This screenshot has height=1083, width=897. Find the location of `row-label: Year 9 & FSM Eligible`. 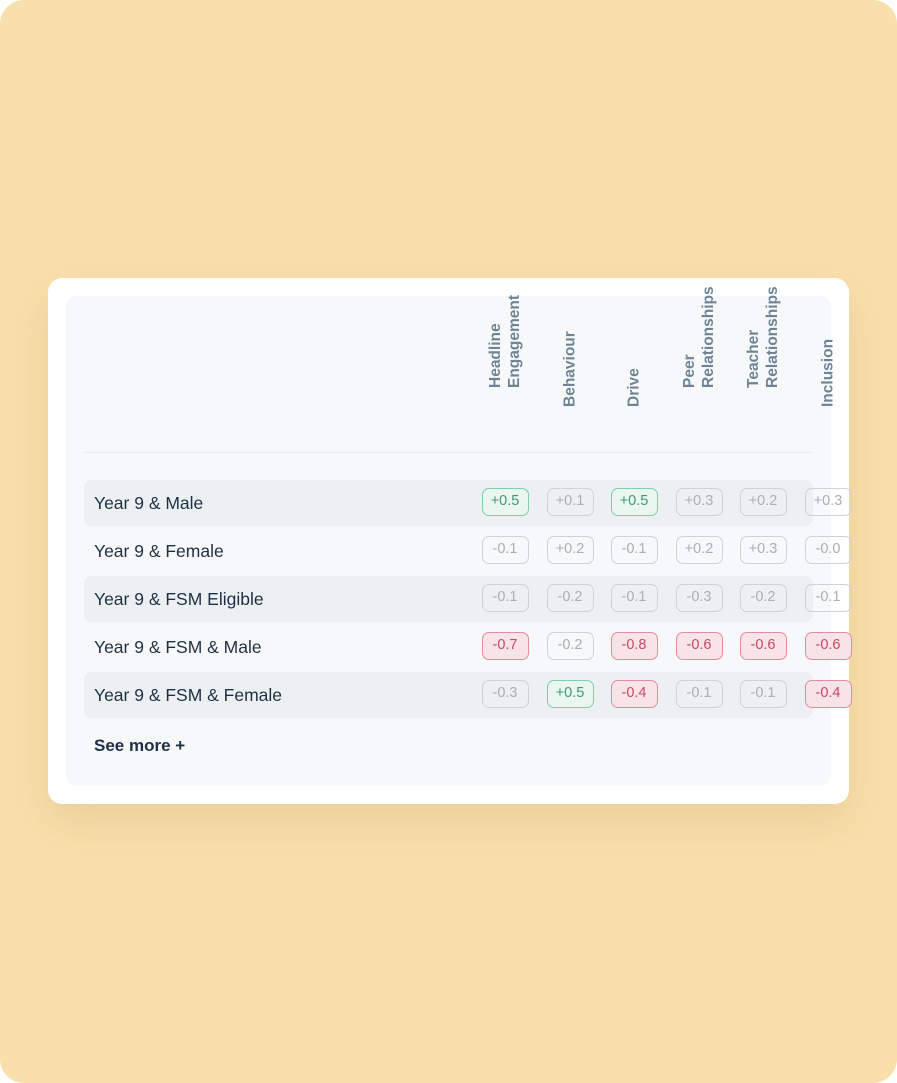

row-label: Year 9 & FSM Eligible is located at coordinates (179, 599).